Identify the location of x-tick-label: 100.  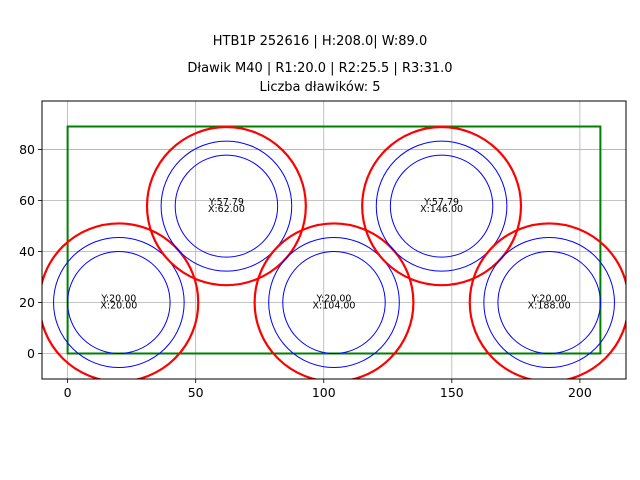
(324, 392).